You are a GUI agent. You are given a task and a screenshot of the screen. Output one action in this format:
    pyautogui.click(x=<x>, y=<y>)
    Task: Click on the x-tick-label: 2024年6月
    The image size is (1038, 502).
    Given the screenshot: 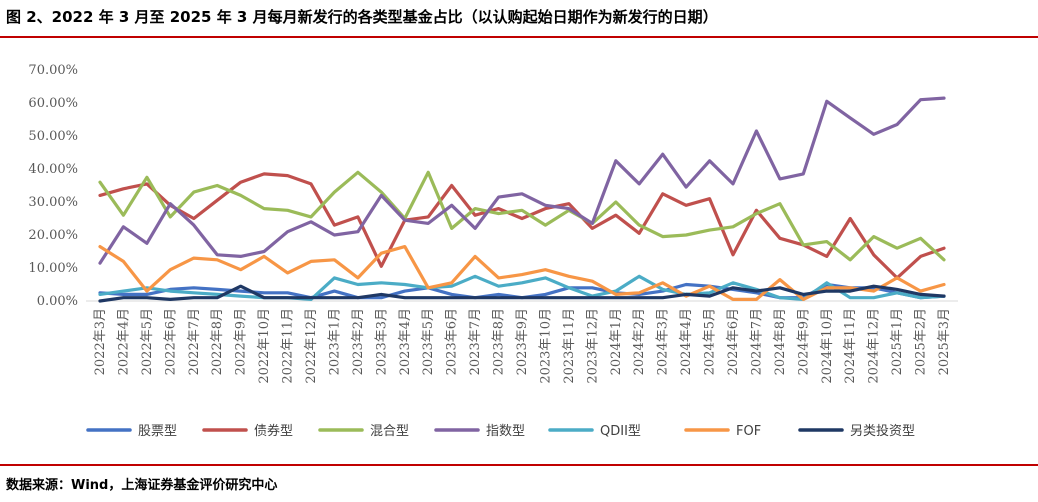 What is the action you would take?
    pyautogui.click(x=733, y=341)
    